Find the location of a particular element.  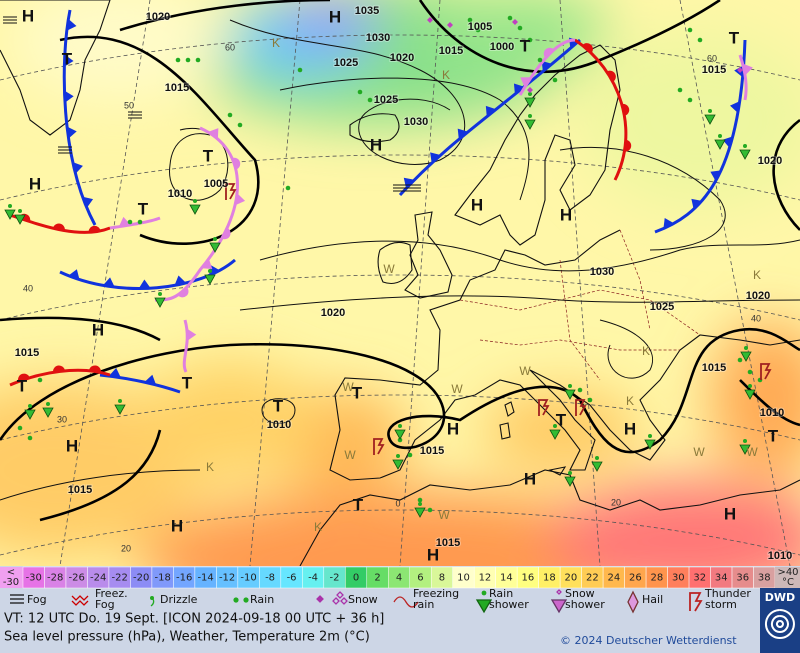

scale-label: -28 is located at coordinates (55, 578).